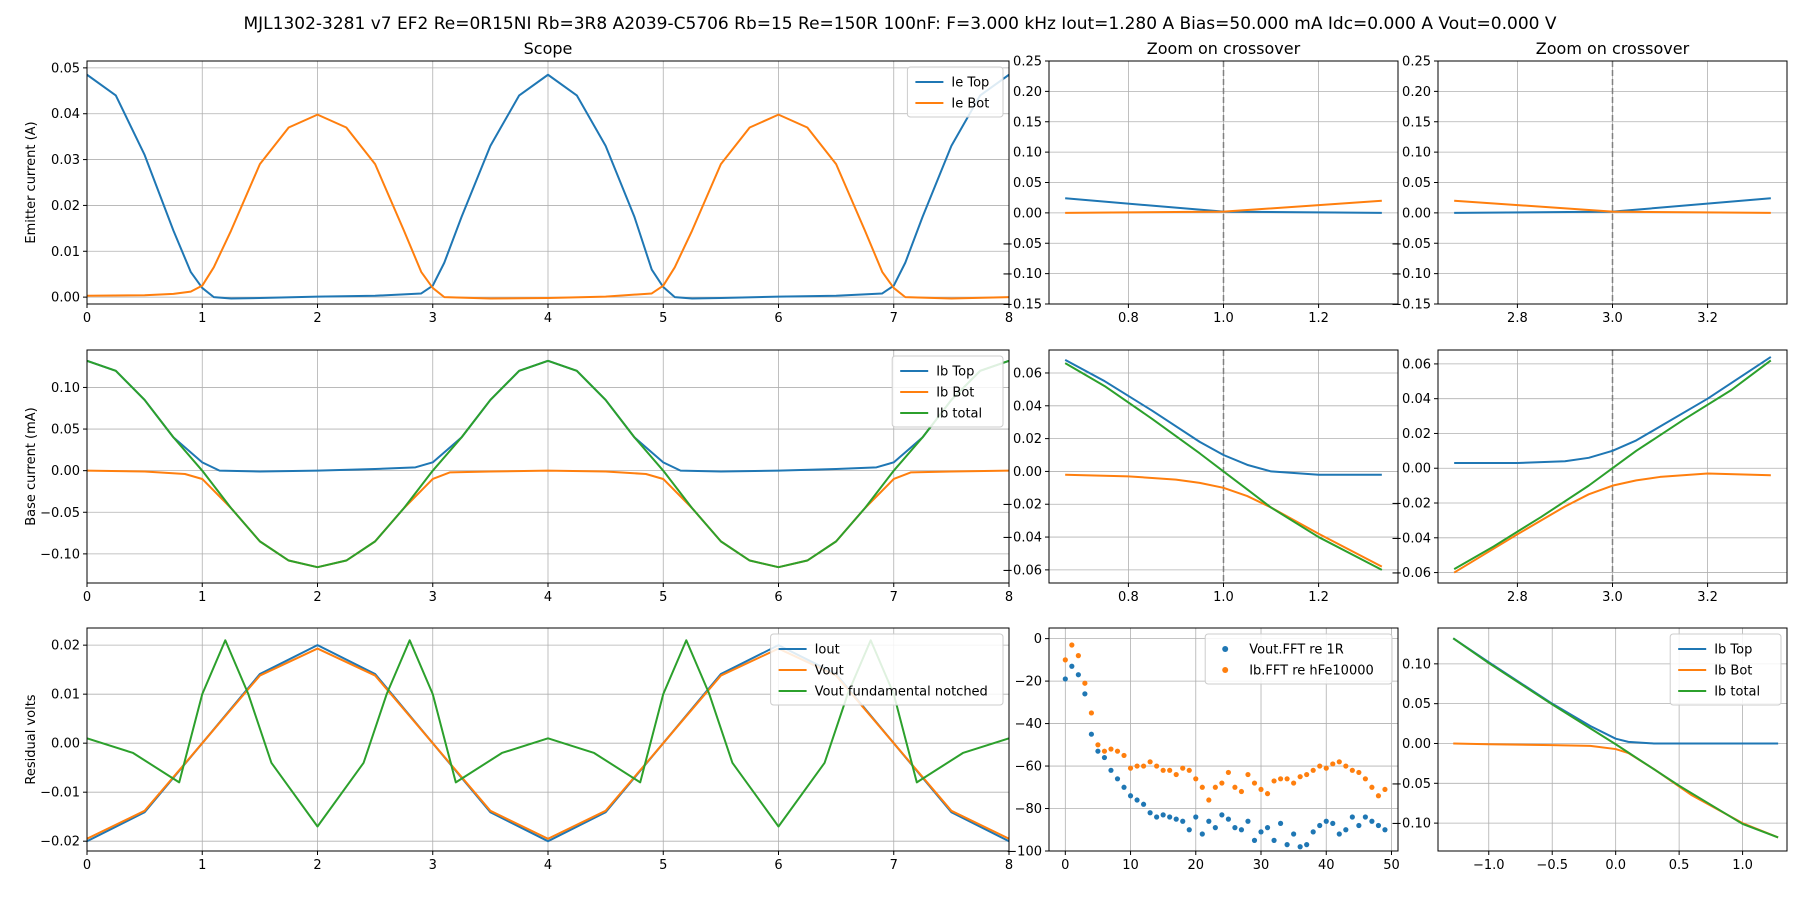 Image resolution: width=1800 pixels, height=900 pixels. What do you see at coordinates (1489, 865) in the screenshot?
I see `x-tick-label: −1.0` at bounding box center [1489, 865].